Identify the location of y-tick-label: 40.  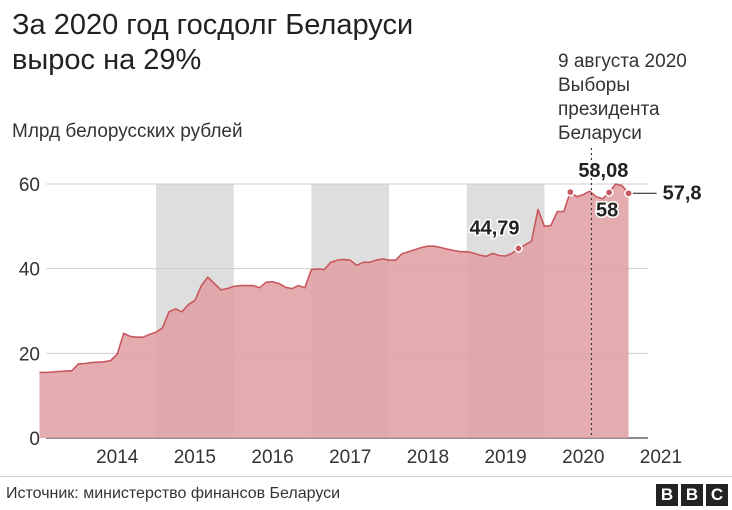
(29, 270).